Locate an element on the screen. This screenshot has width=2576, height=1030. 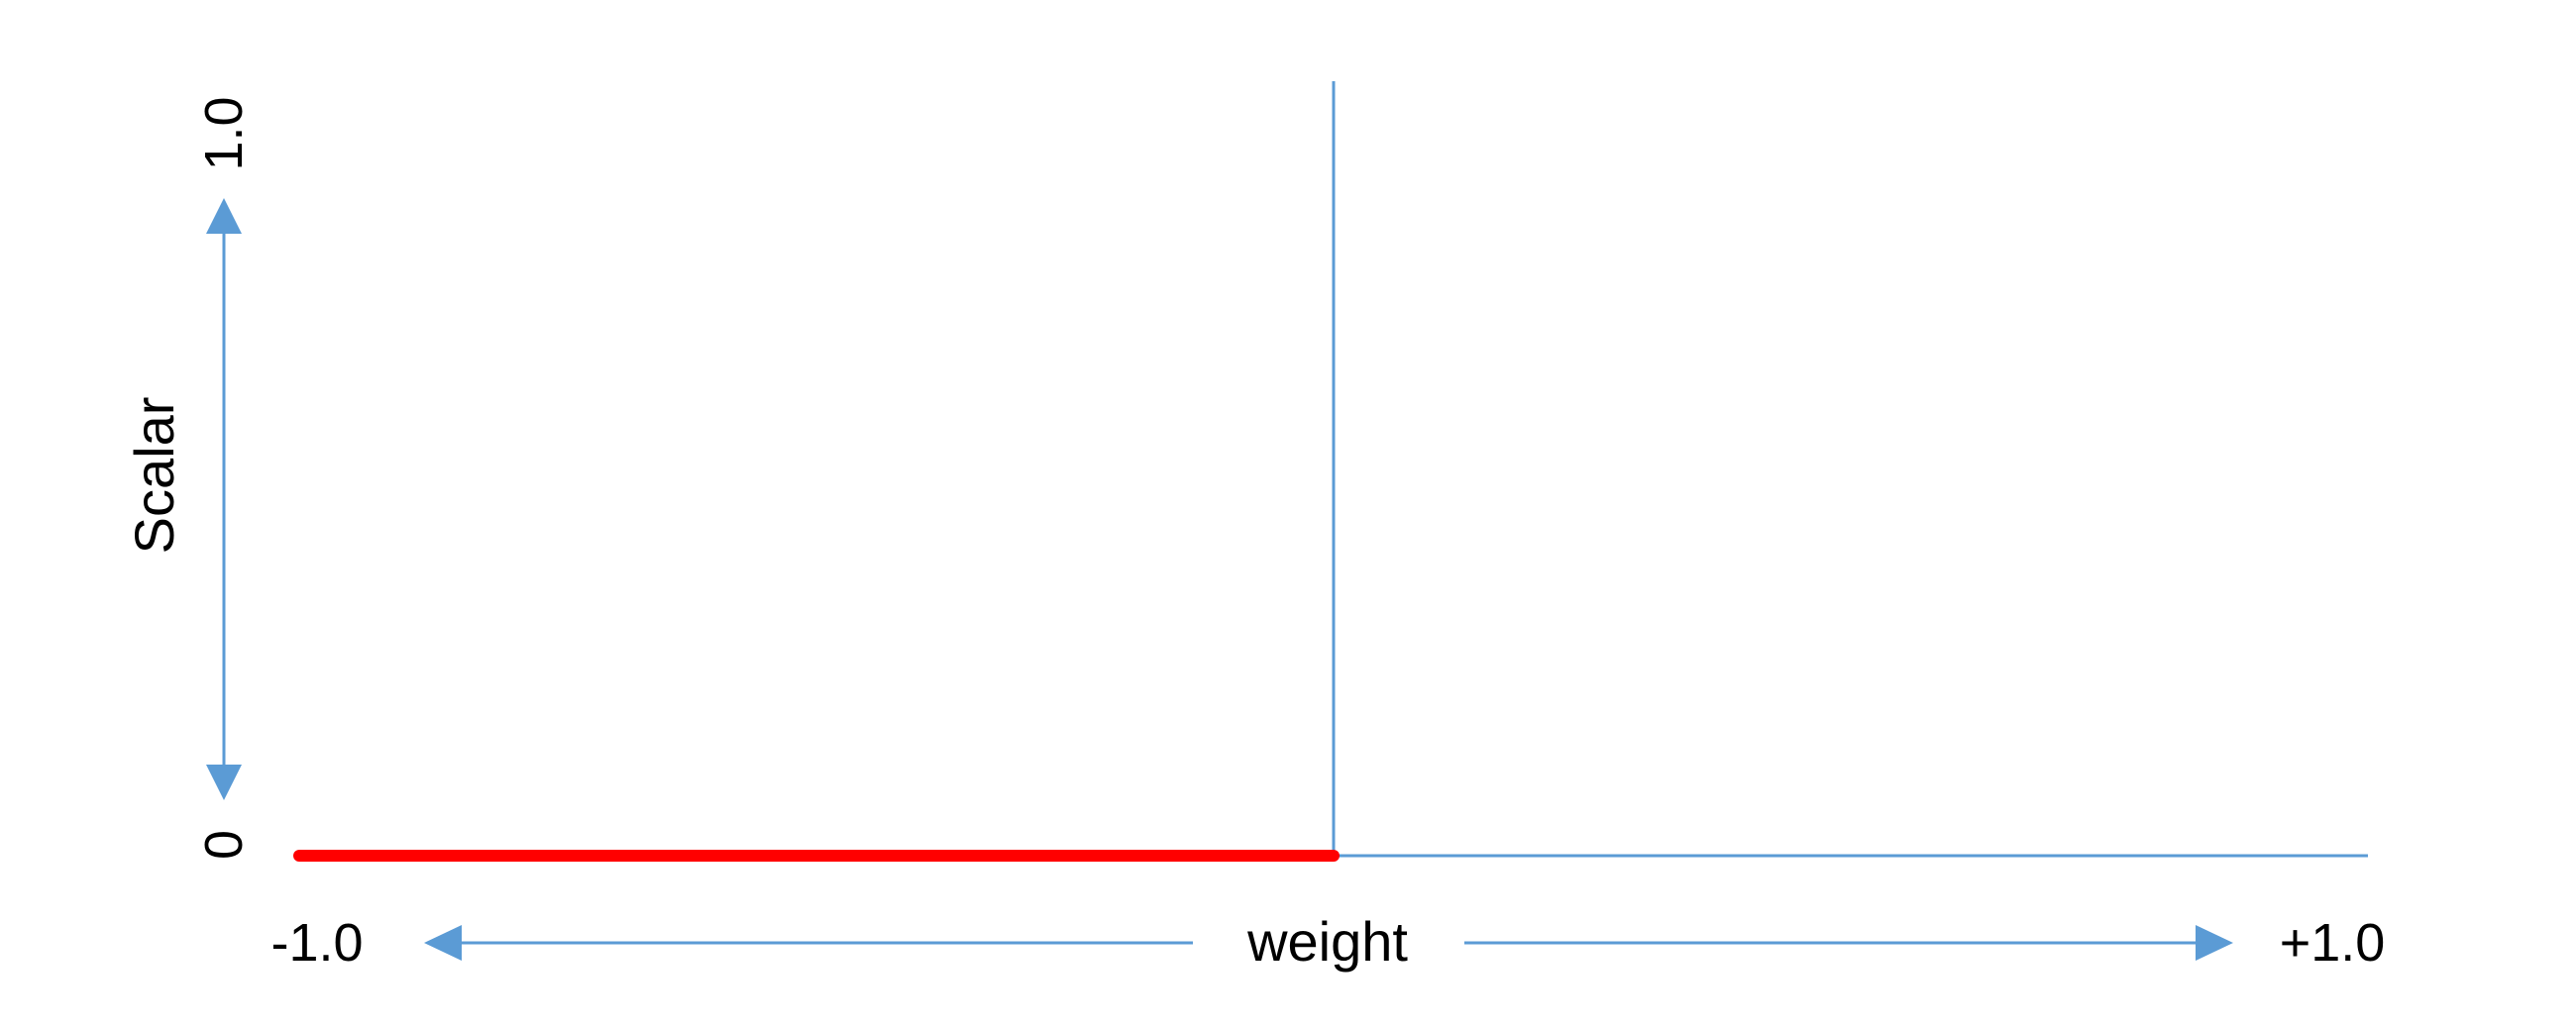
y-arrow-head-up is located at coordinates (224, 216).